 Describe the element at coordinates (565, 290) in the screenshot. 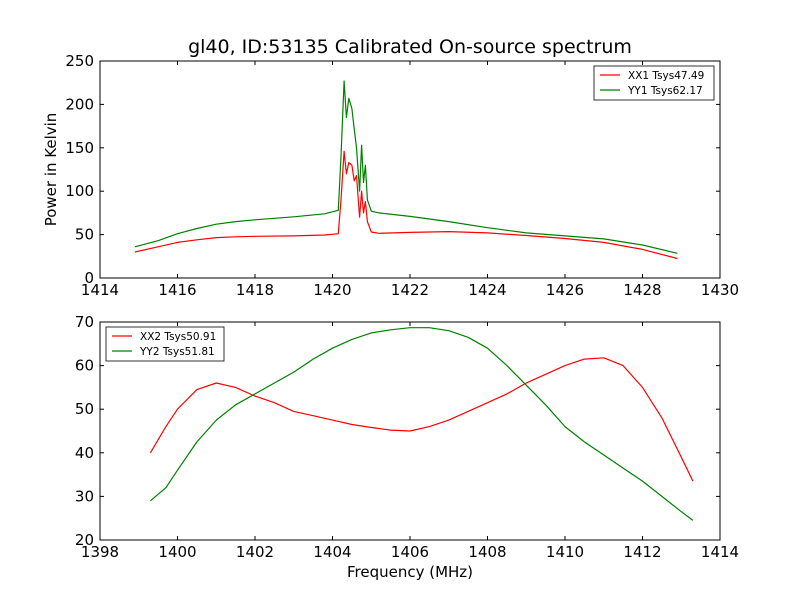

I see `x-tick-label: 1426` at that location.